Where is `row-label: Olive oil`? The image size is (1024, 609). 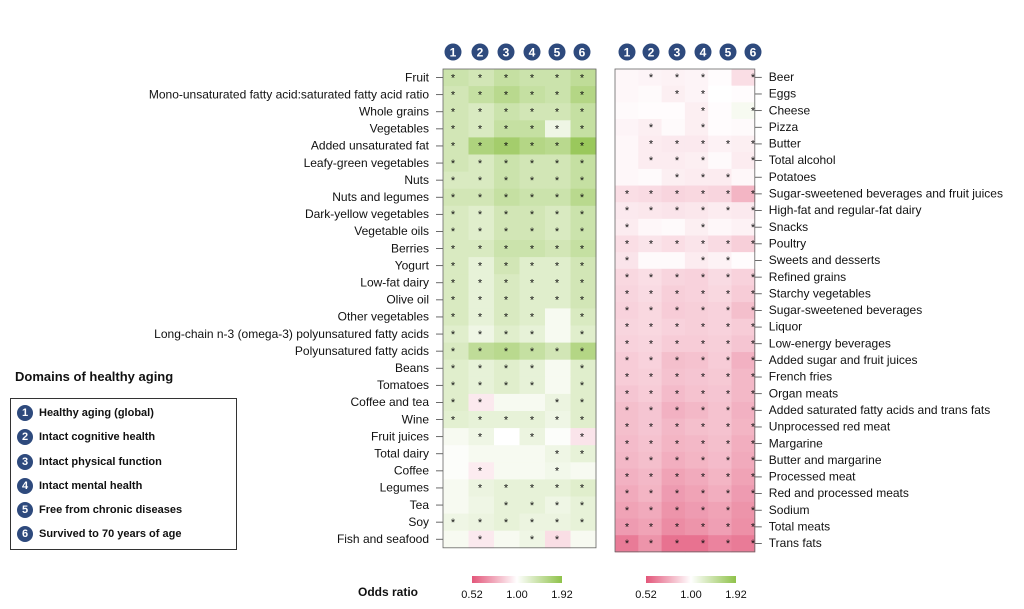 row-label: Olive oil is located at coordinates (407, 300).